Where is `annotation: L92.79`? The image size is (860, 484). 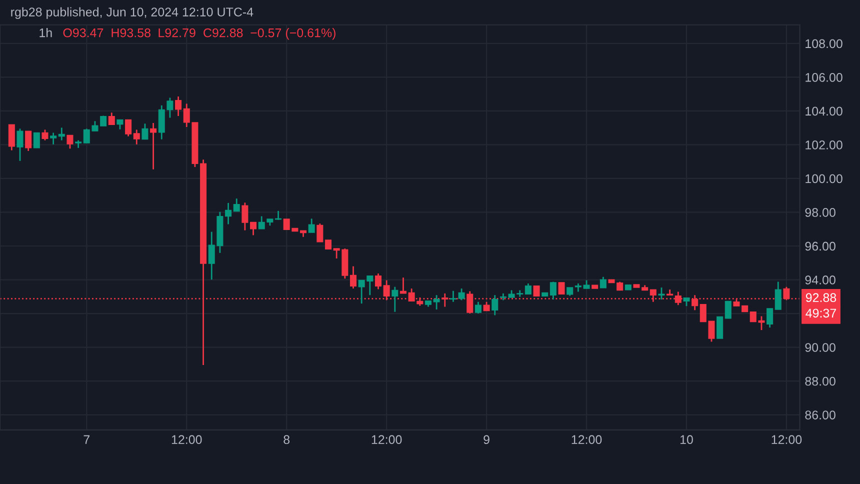
annotation: L92.79 is located at coordinates (177, 33).